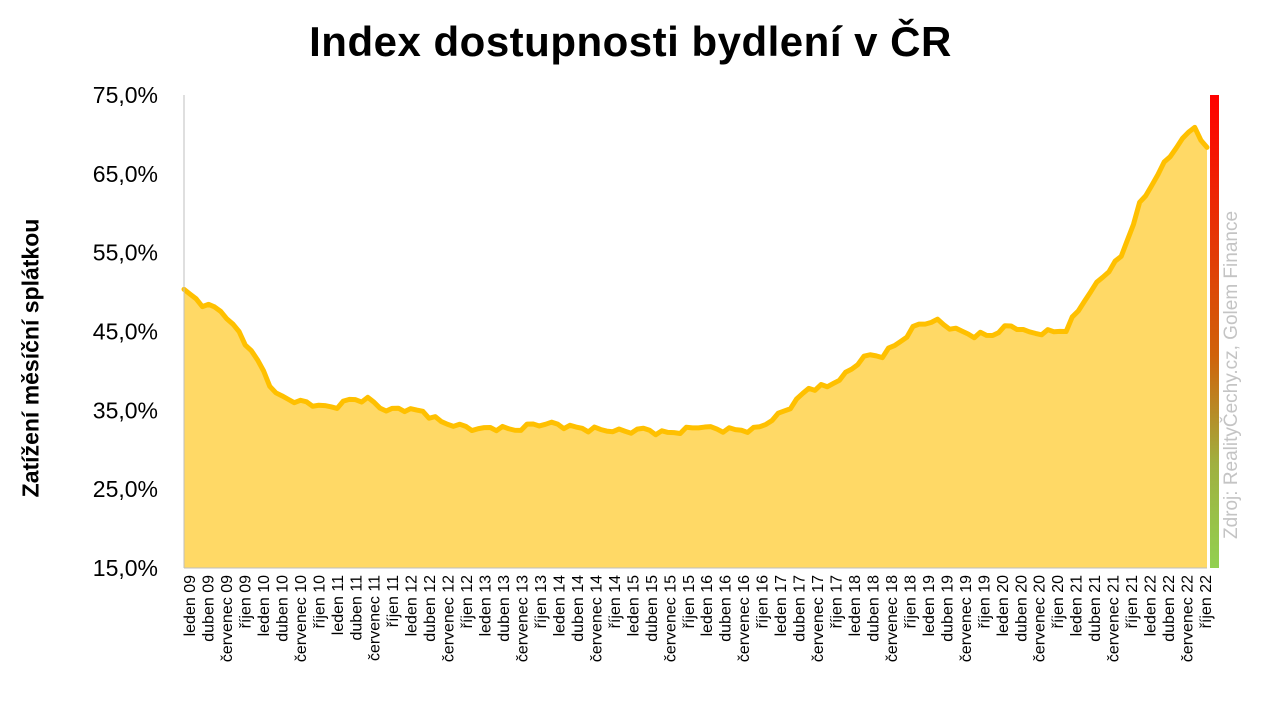 This screenshot has width=1261, height=724. Describe the element at coordinates (630, 41) in the screenshot. I see `chart-title: Index dostupnosti bydlení v ČR` at that location.